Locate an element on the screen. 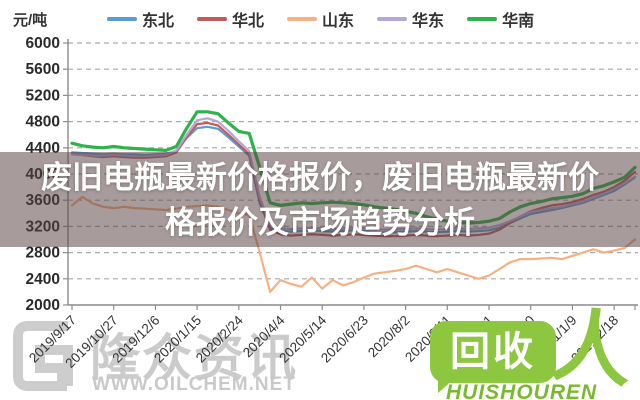 This screenshot has height=400, width=640. legend-label: 山东 is located at coordinates (338, 21).